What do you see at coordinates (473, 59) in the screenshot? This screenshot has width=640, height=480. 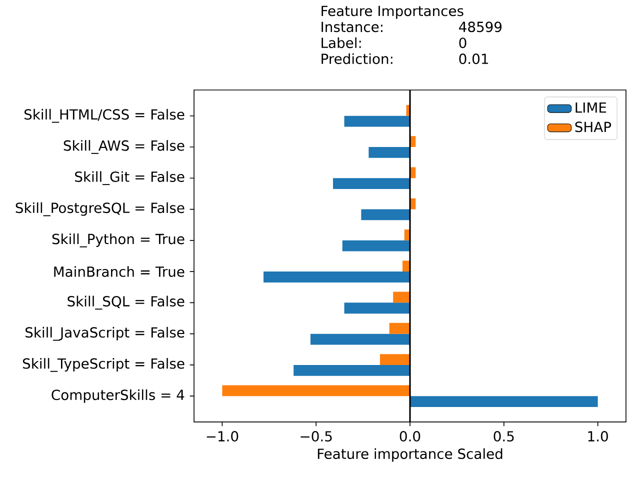 I see `text: 0.01` at bounding box center [473, 59].